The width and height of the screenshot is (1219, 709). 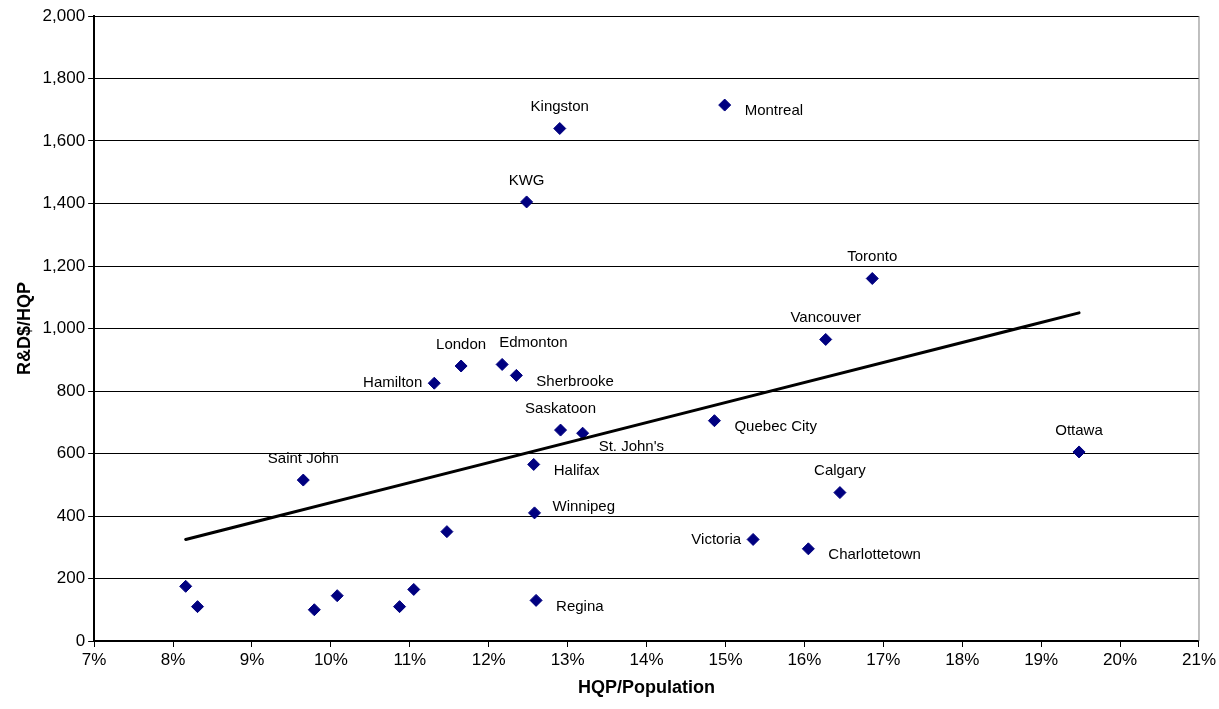 What do you see at coordinates (560, 407) in the screenshot?
I see `annotation: Saskatoon` at bounding box center [560, 407].